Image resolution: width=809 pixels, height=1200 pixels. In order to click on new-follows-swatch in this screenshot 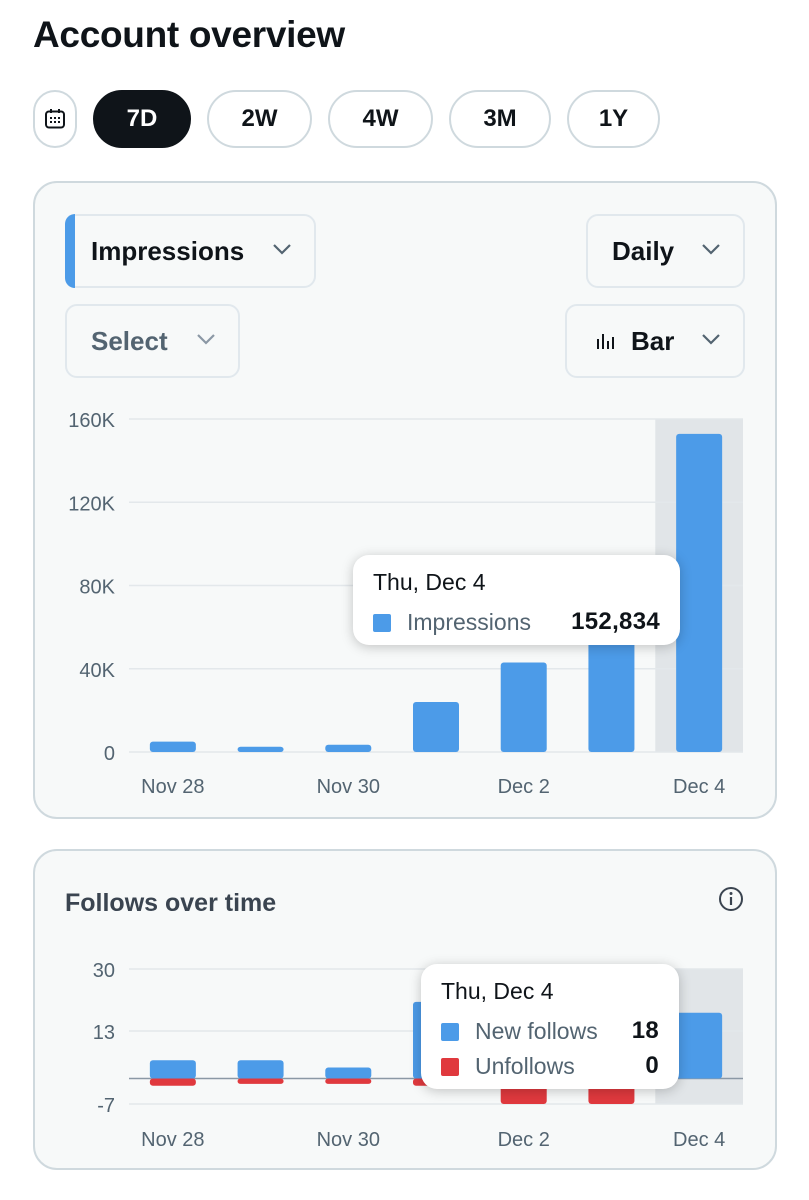, I will do `click(450, 1031)`.